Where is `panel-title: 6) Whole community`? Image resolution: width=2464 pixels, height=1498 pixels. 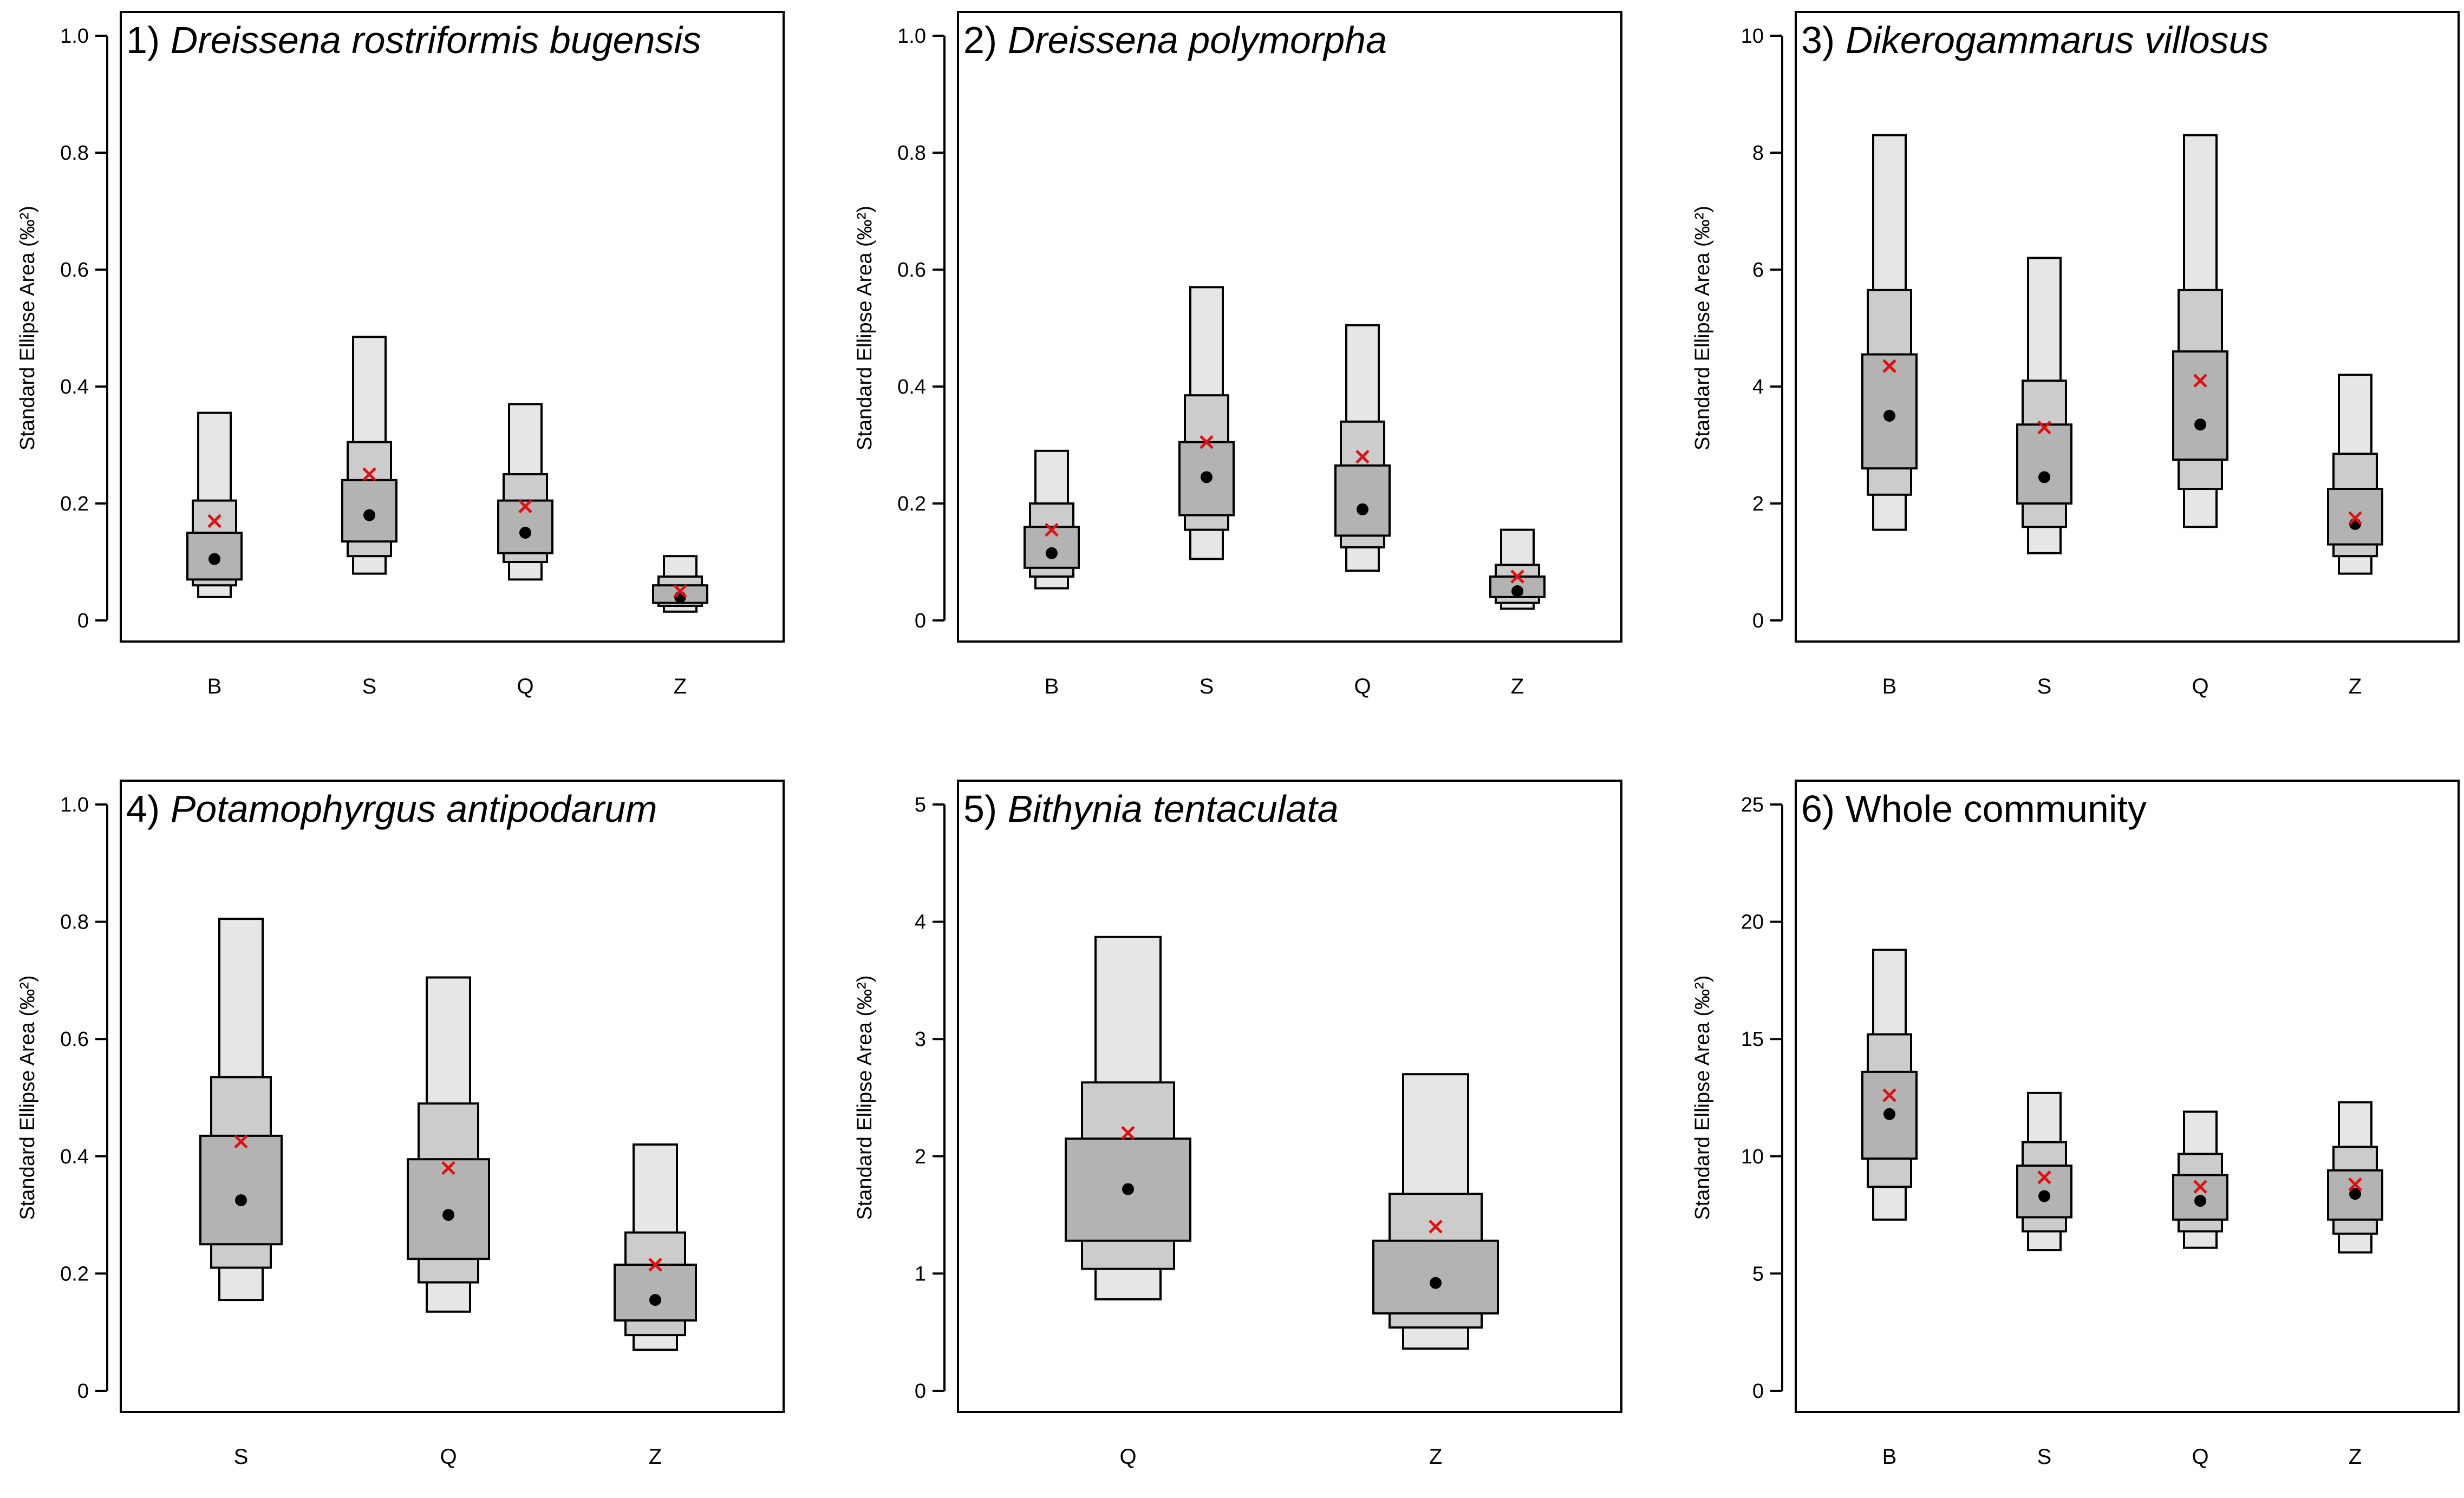
panel-title: 6) Whole community is located at coordinates (1974, 809).